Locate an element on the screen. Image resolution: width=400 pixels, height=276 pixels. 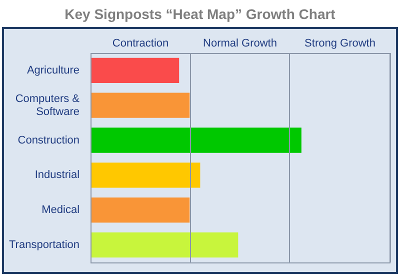
y-tick-label: Transportation is located at coordinates (44, 244).